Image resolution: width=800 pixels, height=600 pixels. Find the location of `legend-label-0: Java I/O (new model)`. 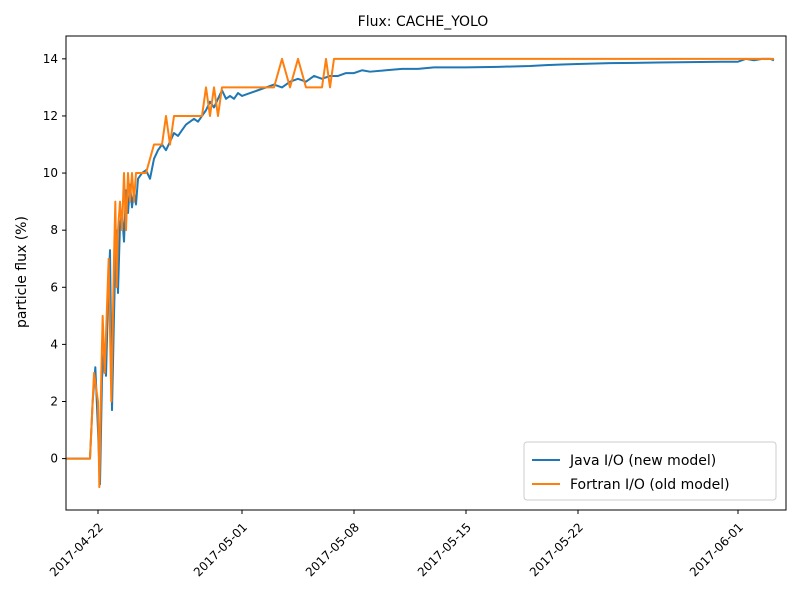

legend-label-0: Java I/O (new model) is located at coordinates (642, 461).